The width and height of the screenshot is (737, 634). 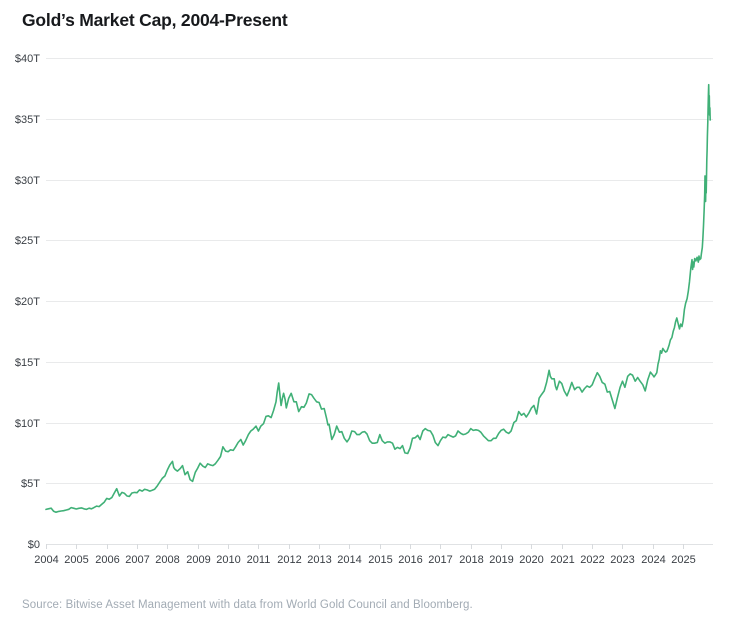 I want to click on y-axis-tick-label: $5T, so click(x=30, y=484).